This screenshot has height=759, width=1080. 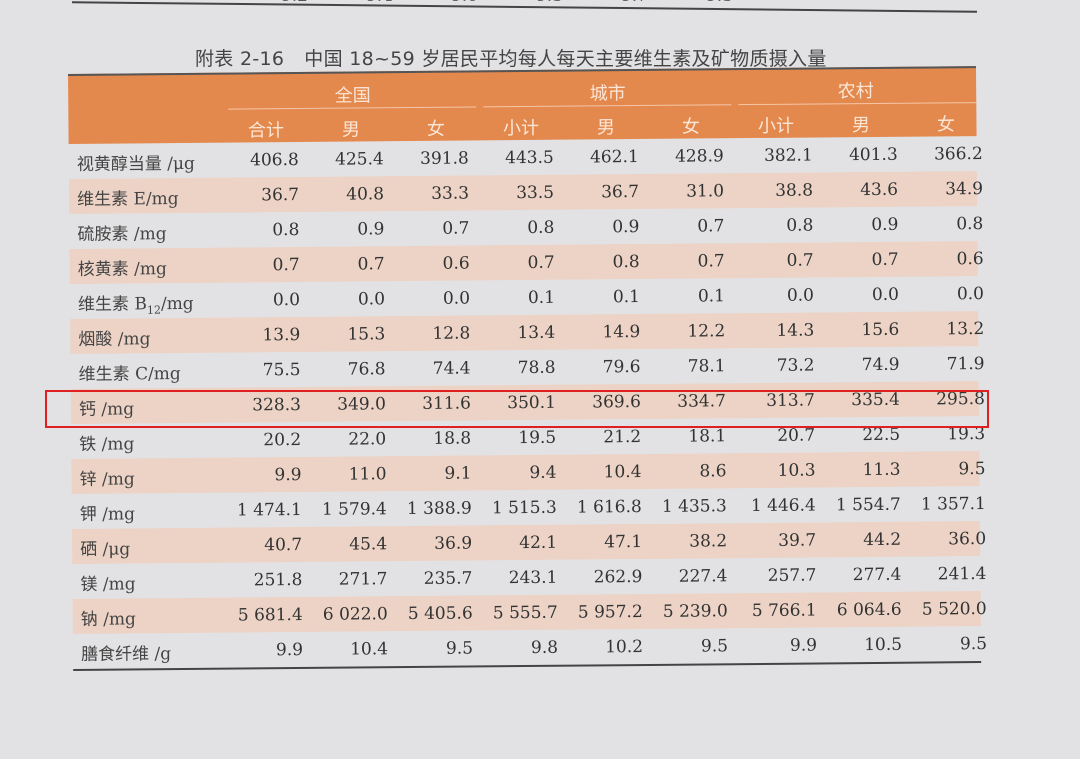 I want to click on column-header: 女, so click(x=436, y=129).